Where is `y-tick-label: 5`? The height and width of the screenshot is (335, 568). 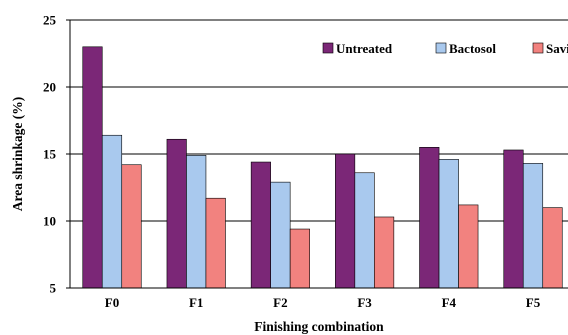 y-tick-label: 5 is located at coordinates (53, 288).